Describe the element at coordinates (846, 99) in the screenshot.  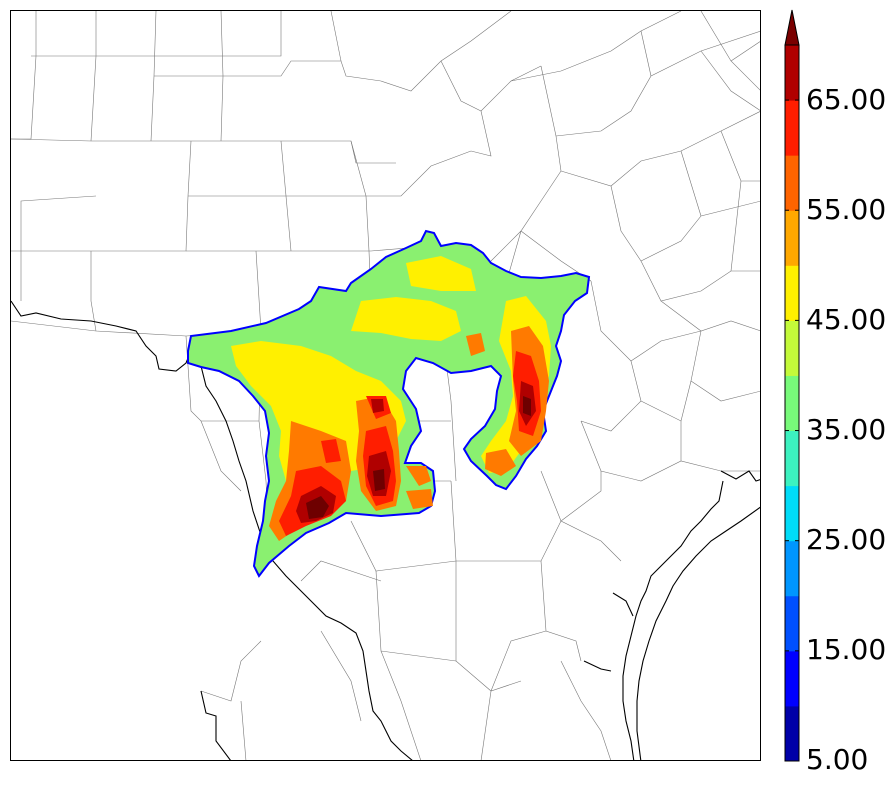
I see `colorbar-tick-label: 65.00` at that location.